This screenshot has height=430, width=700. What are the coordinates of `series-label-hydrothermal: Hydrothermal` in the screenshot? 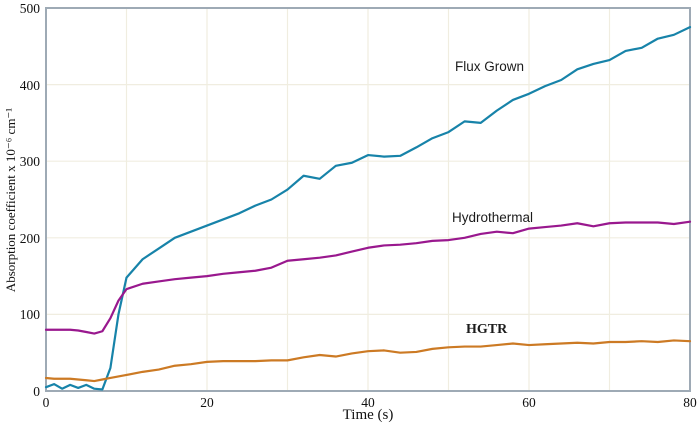 It's located at (493, 217).